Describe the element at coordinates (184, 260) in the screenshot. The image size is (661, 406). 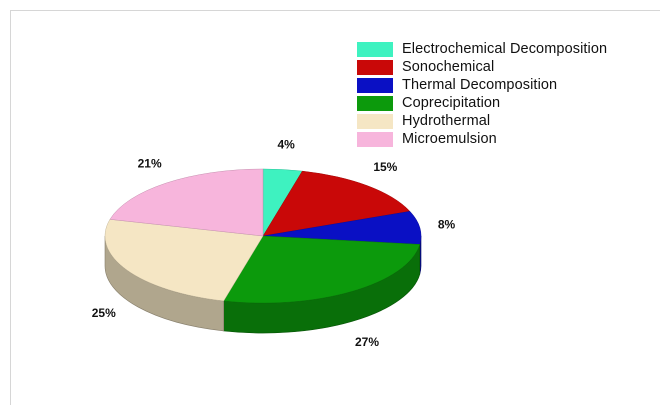
I see `pie-slice-hydrothermal` at that location.